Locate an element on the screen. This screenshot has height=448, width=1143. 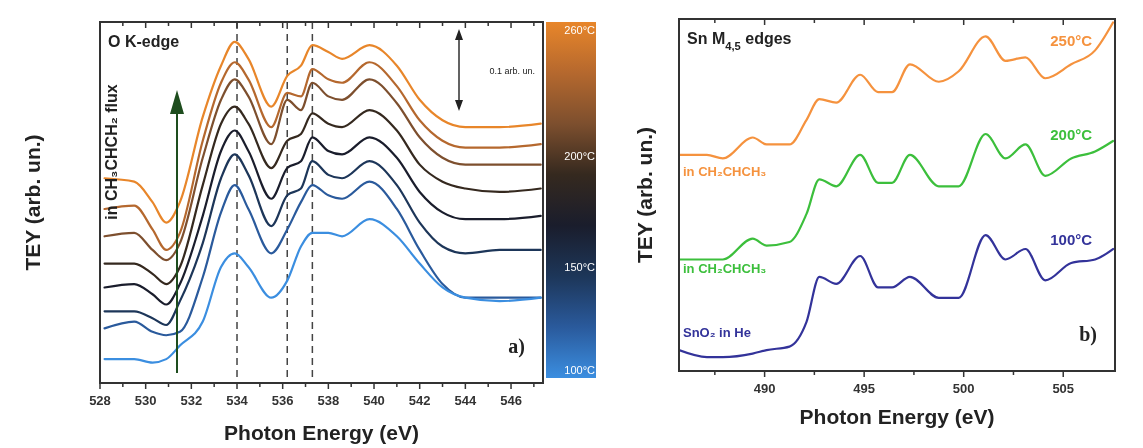
annotation: SnO₂ in He is located at coordinates (717, 332).